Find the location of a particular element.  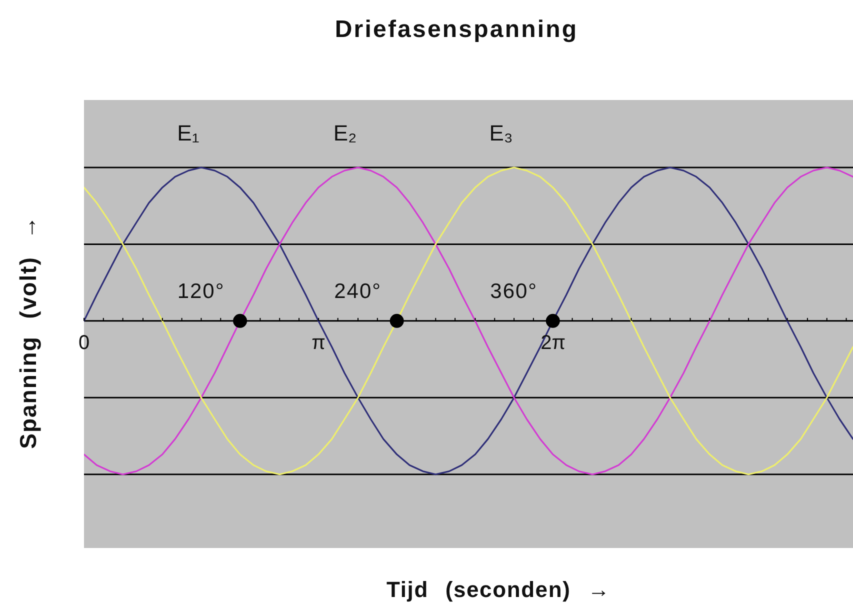

chart-title: Driefasenspanning is located at coordinates (456, 29).